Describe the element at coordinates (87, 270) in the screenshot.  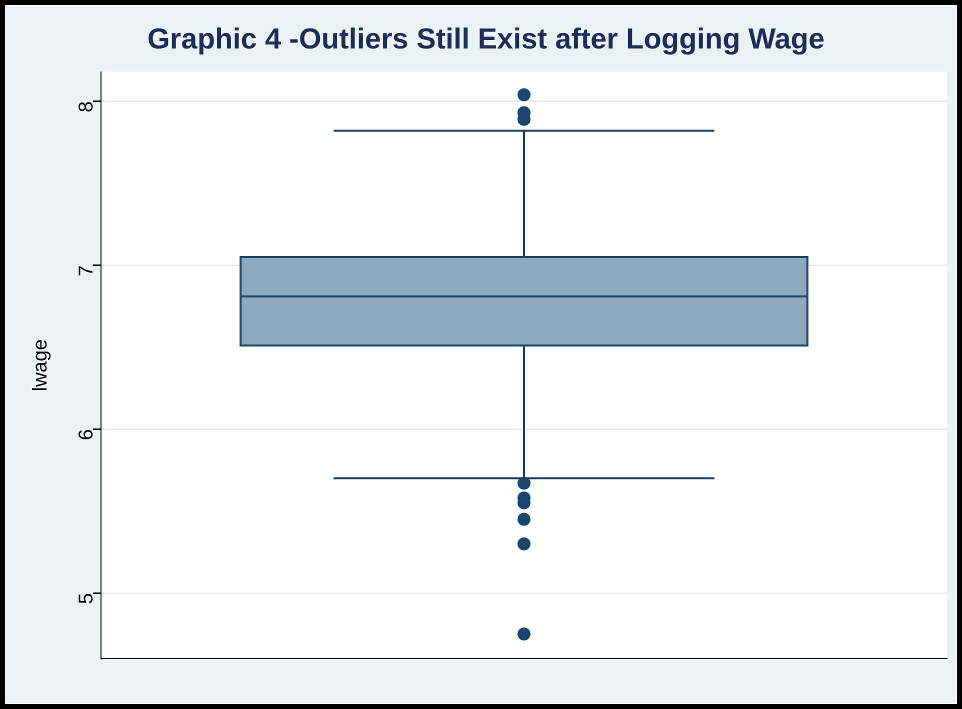
I see `y-tick-label: 7` at that location.